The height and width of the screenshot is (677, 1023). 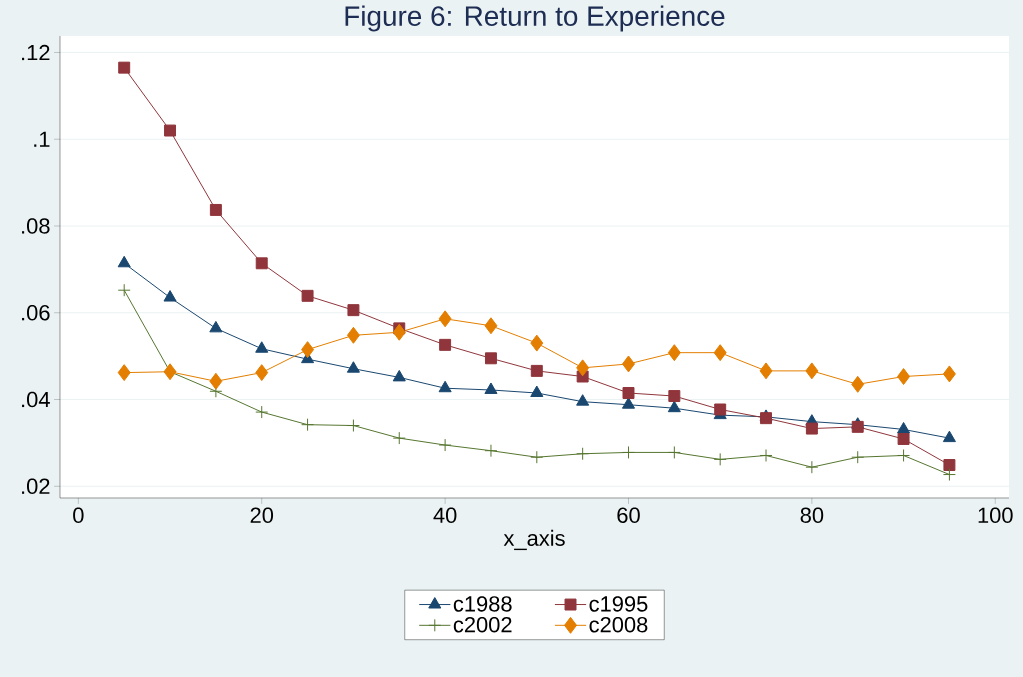 What do you see at coordinates (36, 486) in the screenshot?
I see `y-tick-label: .02` at bounding box center [36, 486].